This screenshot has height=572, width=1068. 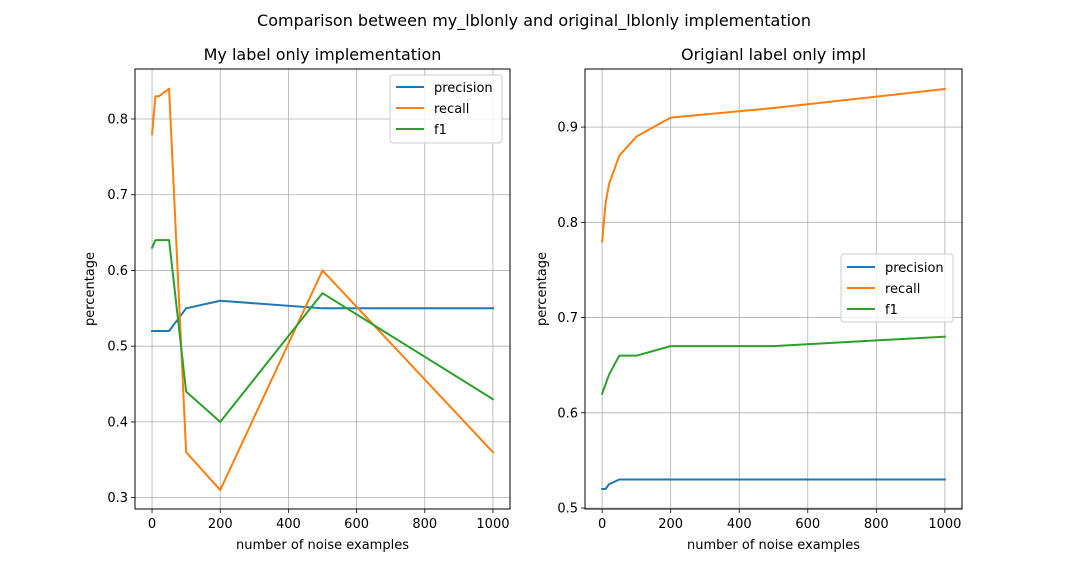 I want to click on right-chart-ytick-label: 0.5, so click(x=567, y=509).